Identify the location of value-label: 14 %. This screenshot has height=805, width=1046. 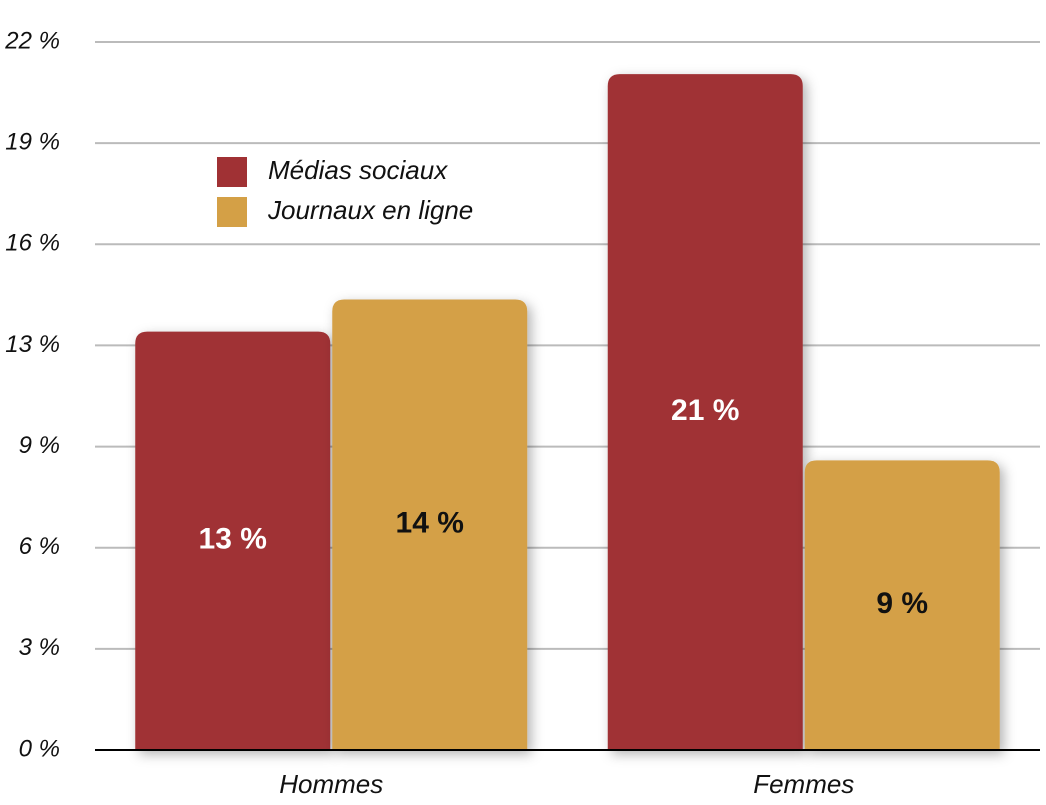
(430, 523).